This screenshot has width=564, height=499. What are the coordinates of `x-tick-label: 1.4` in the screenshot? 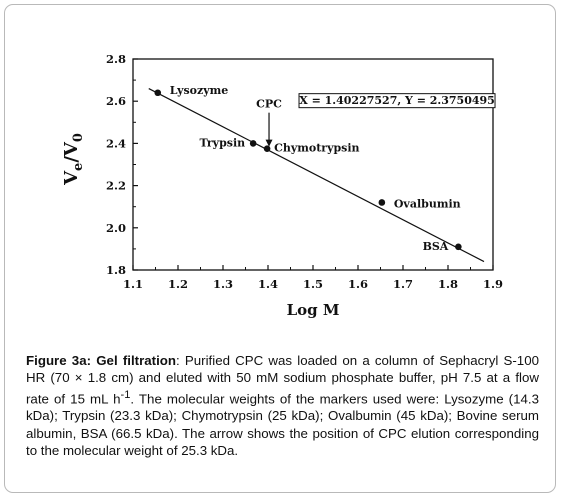 It's located at (268, 284).